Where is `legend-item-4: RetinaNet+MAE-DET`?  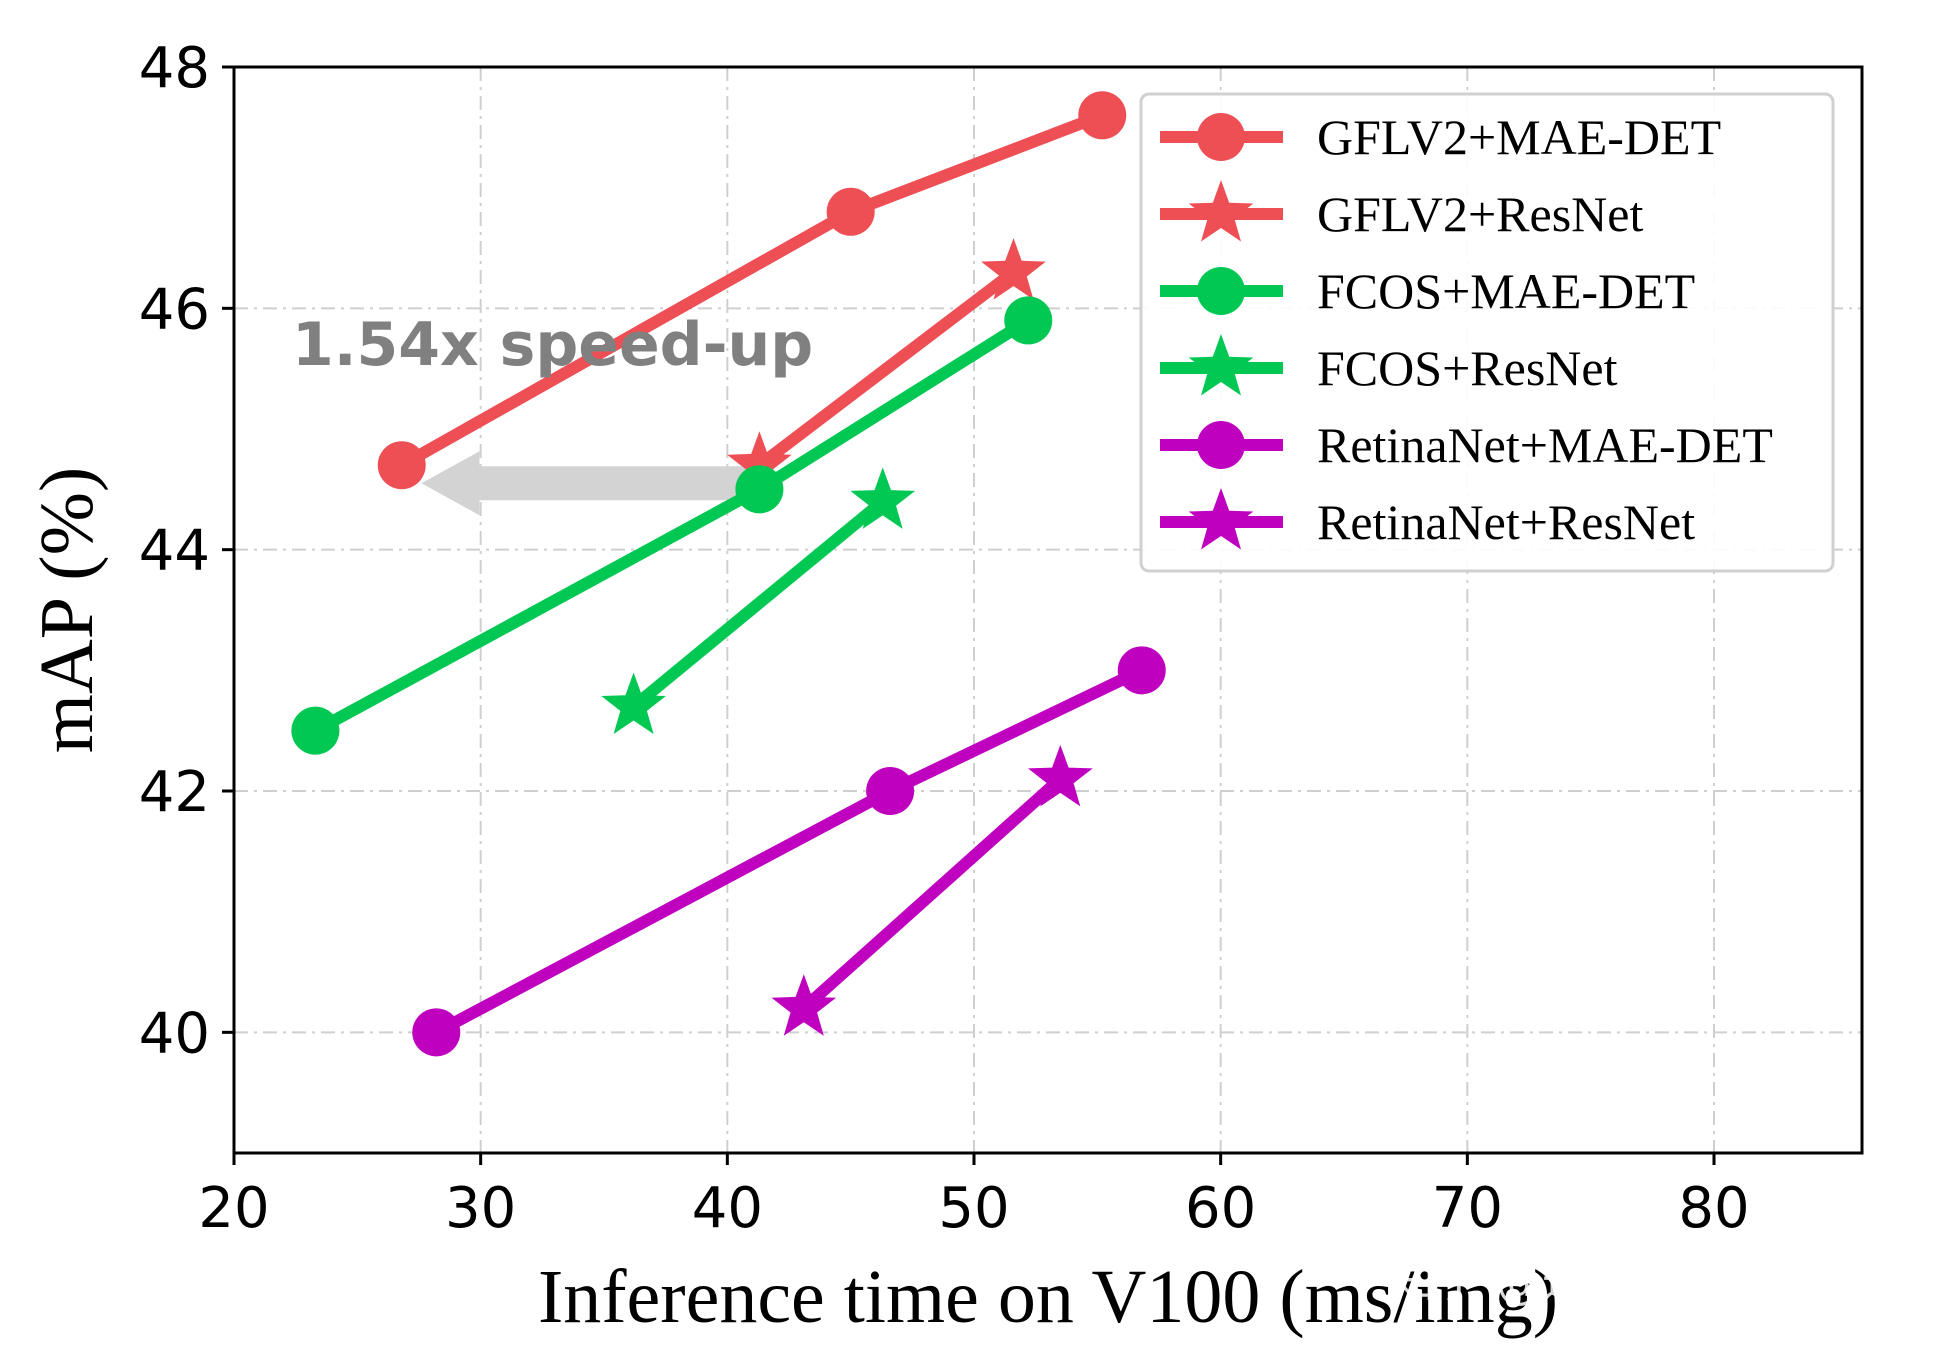
legend-item-4: RetinaNet+MAE-DET is located at coordinates (1466, 445).